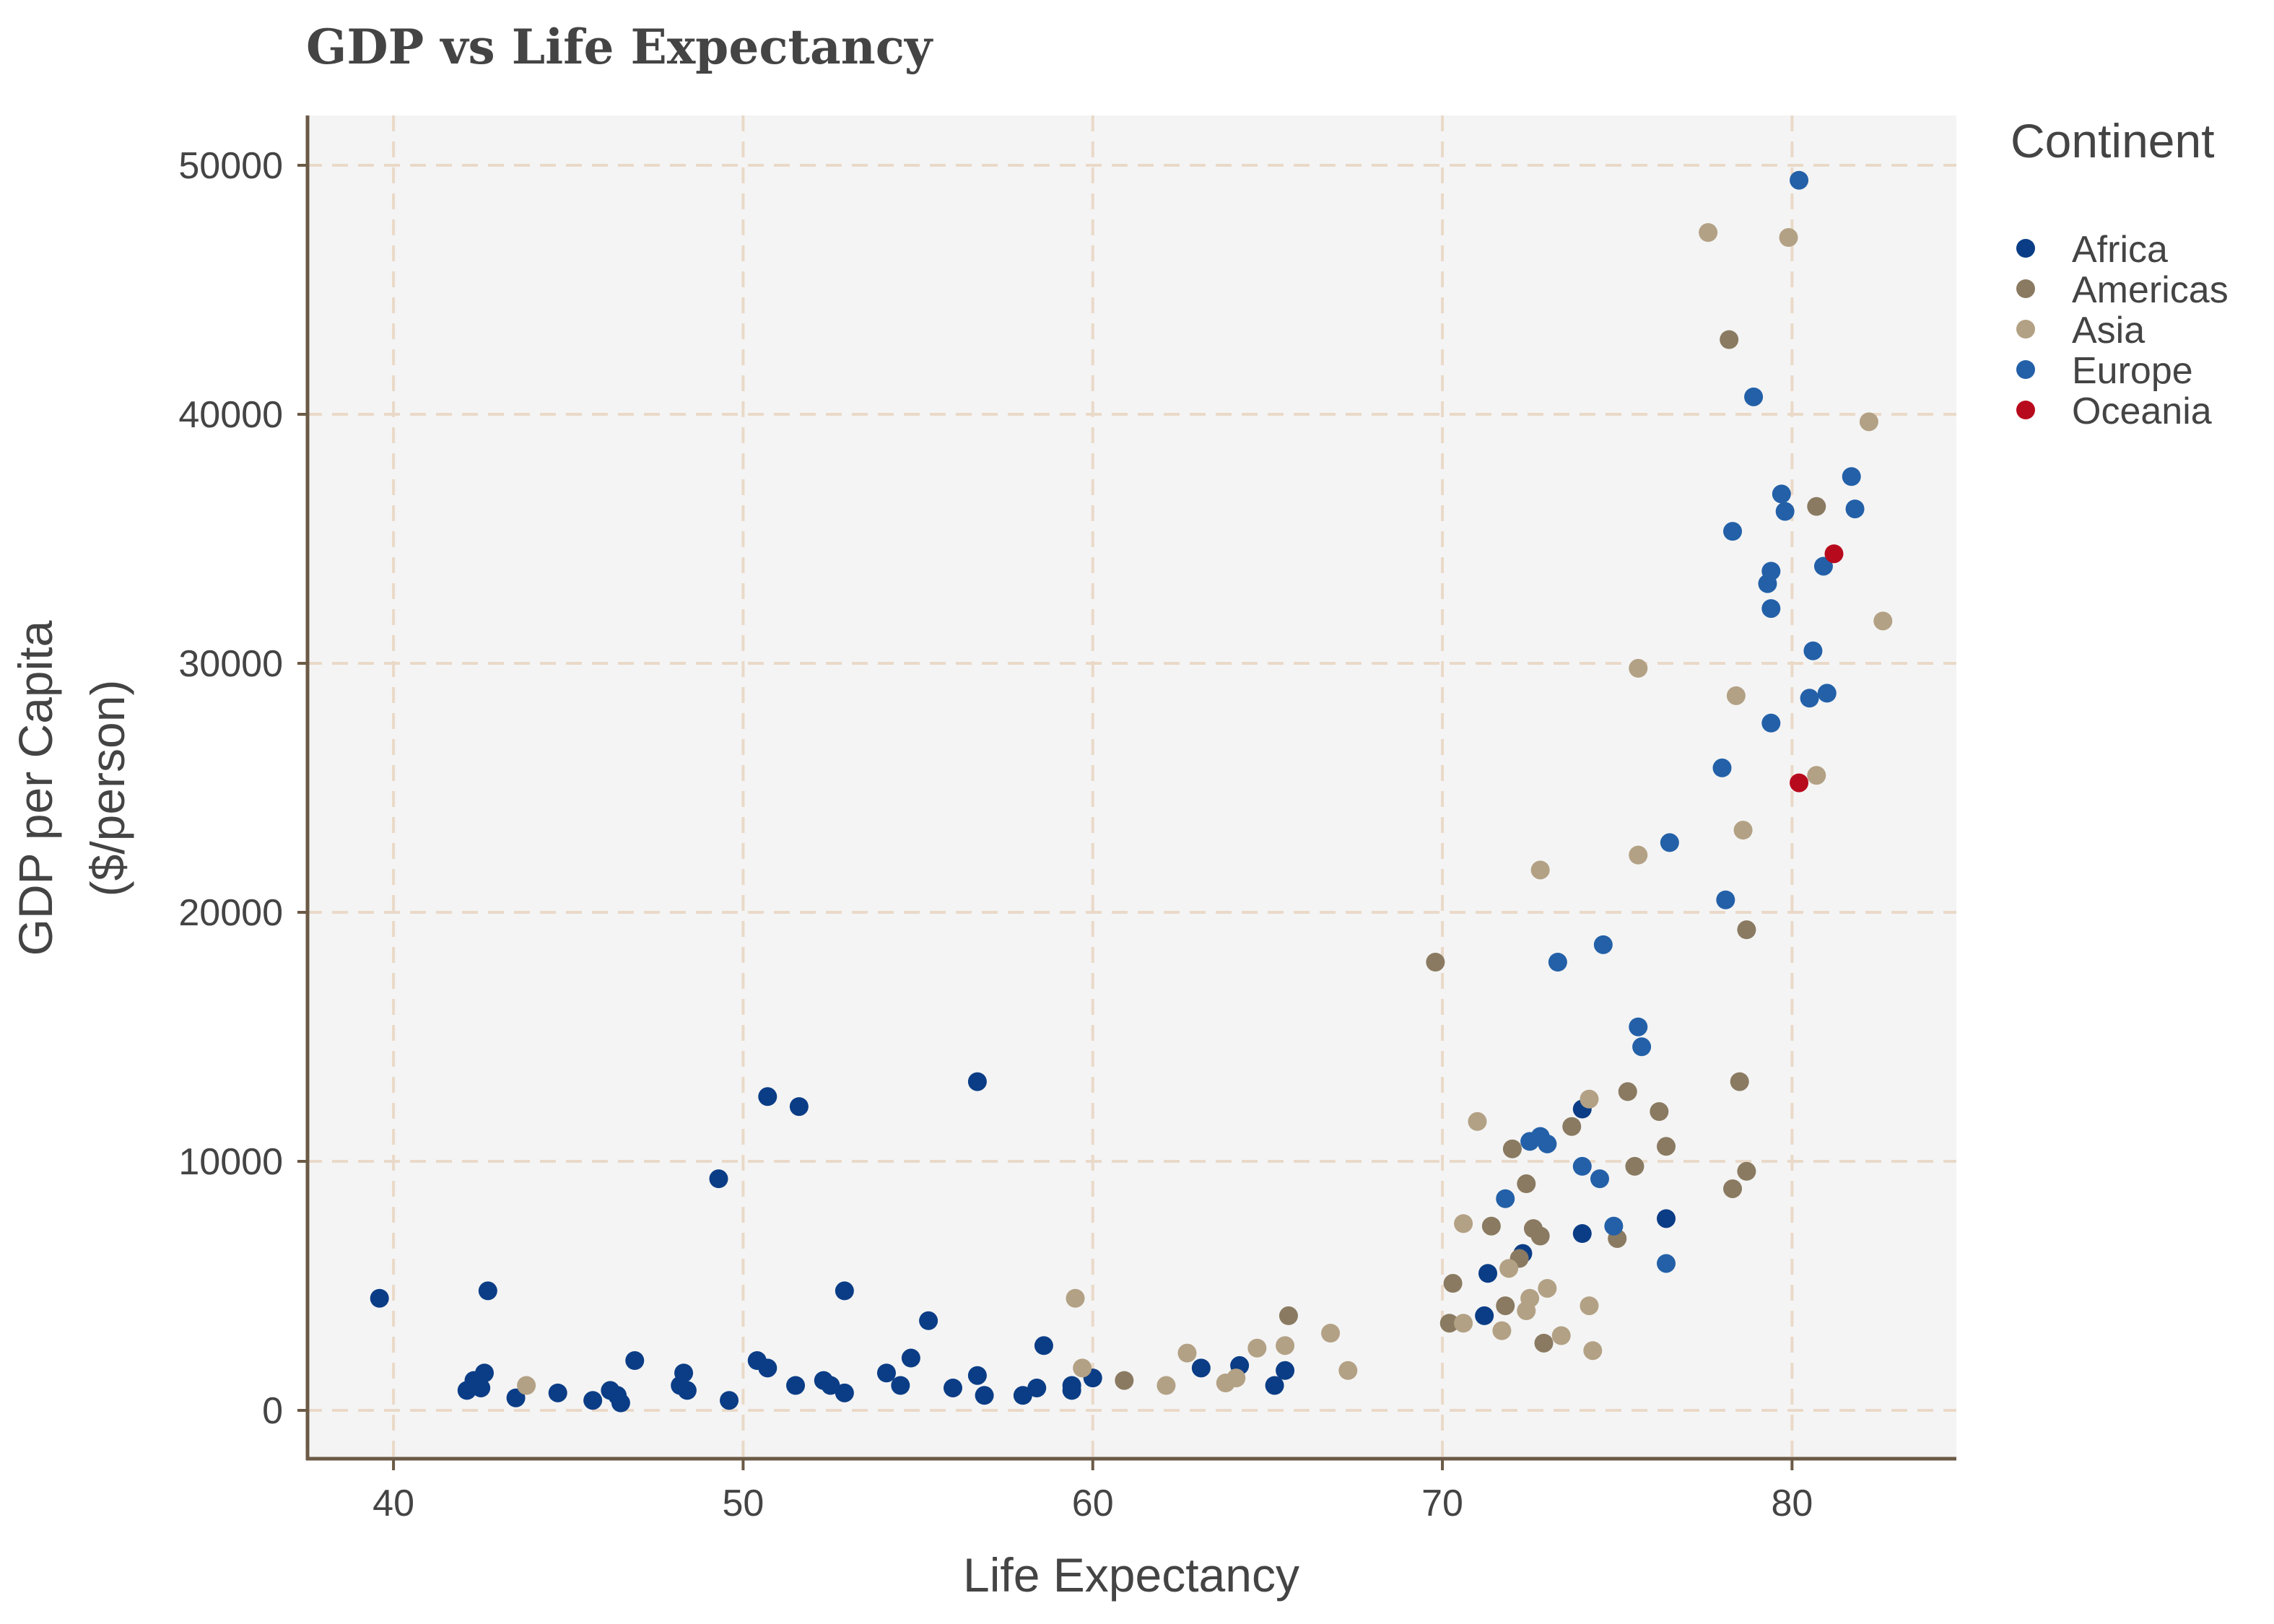 The width and height of the screenshot is (2274, 1624). Describe the element at coordinates (231, 664) in the screenshot. I see `y-tick-label: 30000` at that location.